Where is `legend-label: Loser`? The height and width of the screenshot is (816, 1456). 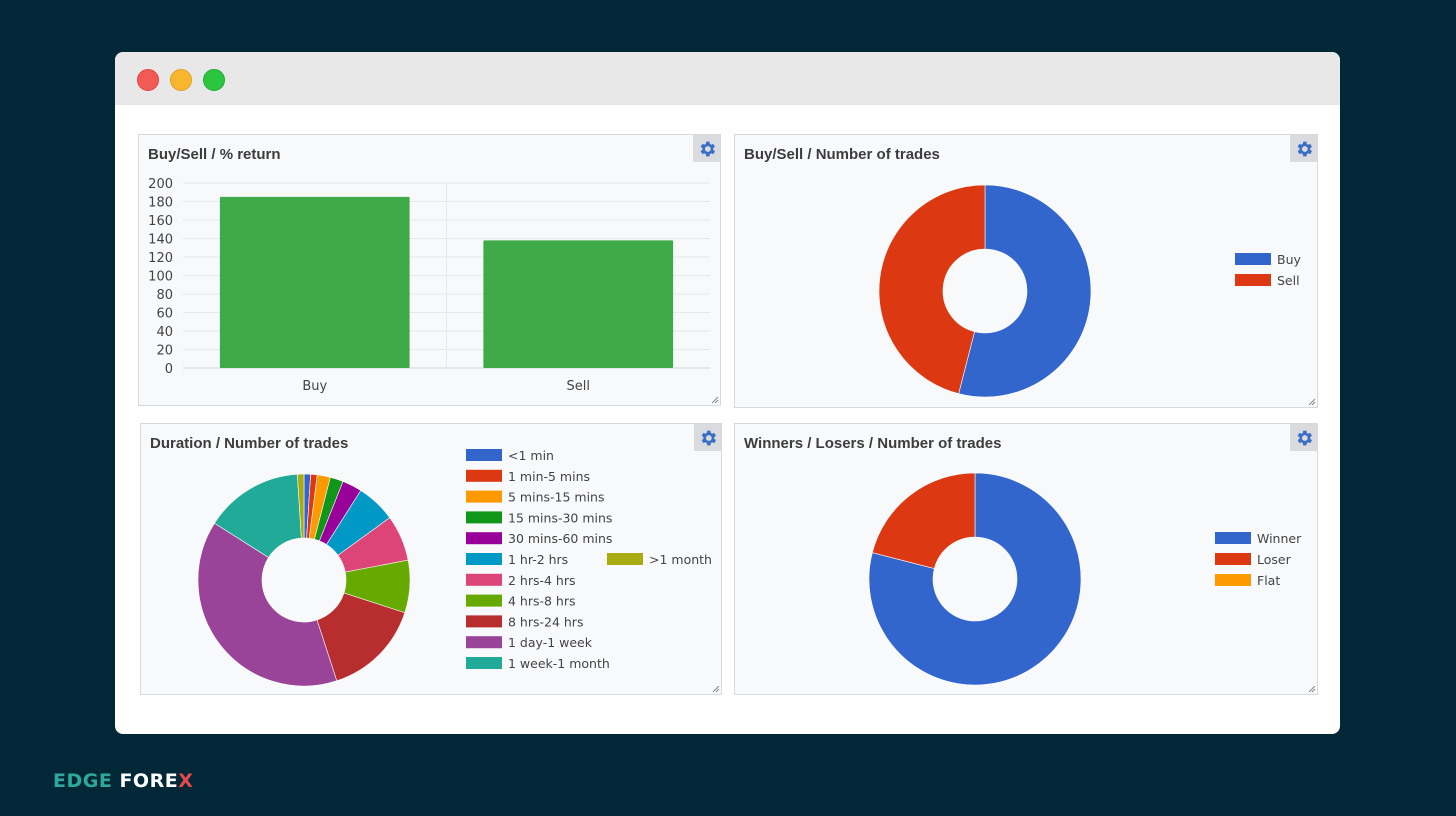
legend-label: Loser is located at coordinates (1274, 559).